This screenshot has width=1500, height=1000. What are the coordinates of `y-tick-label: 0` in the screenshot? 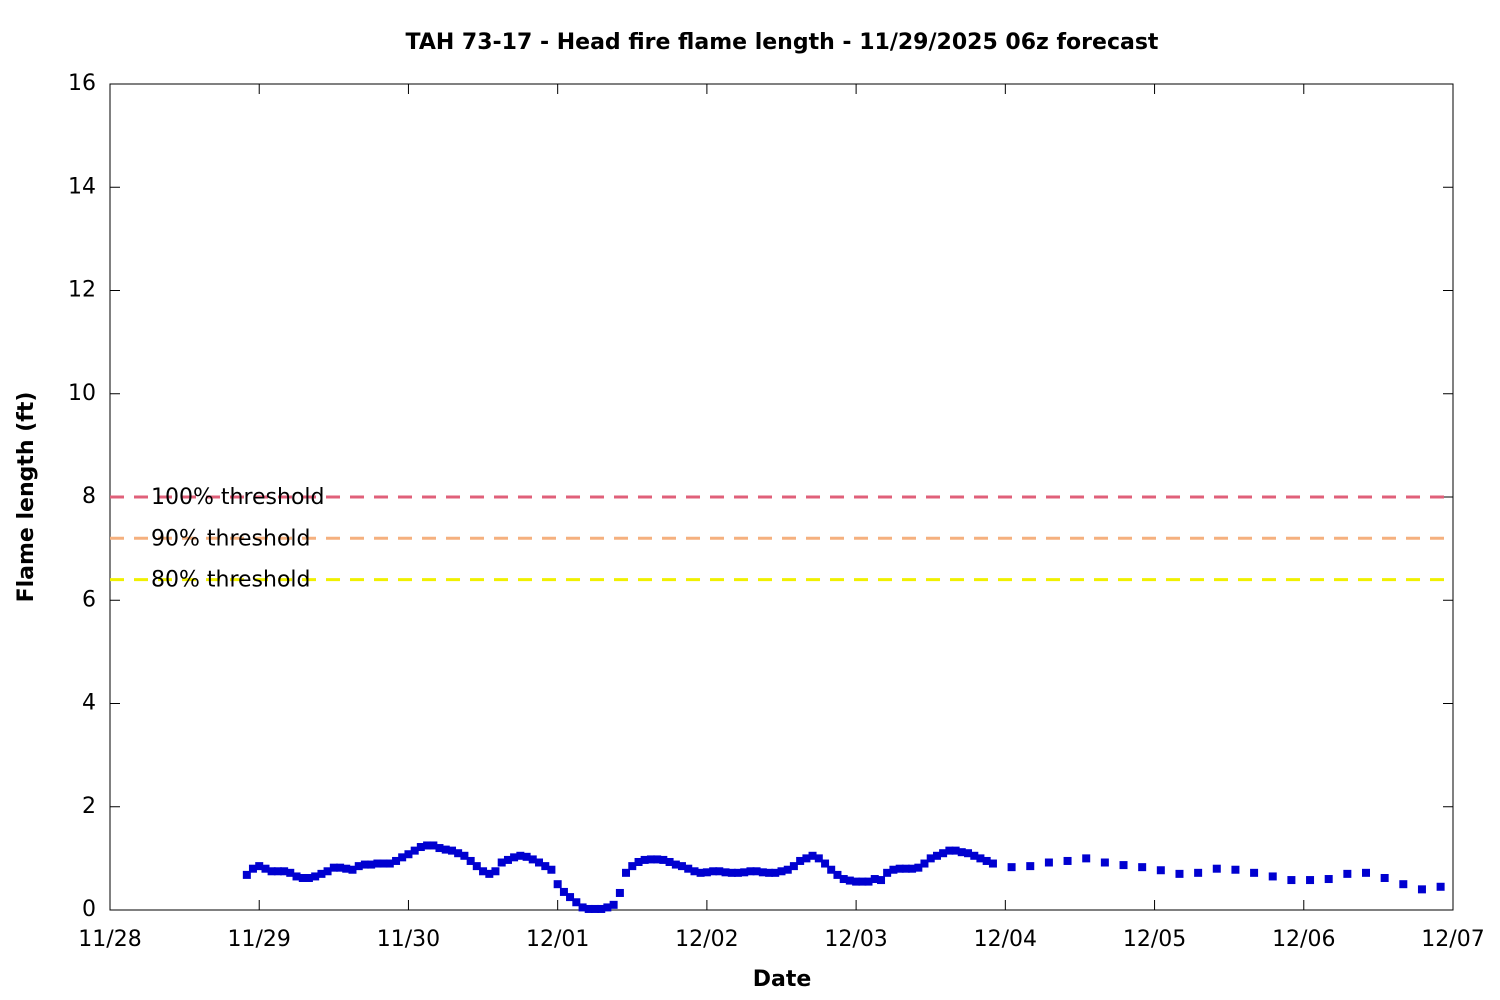 It's located at (89, 909).